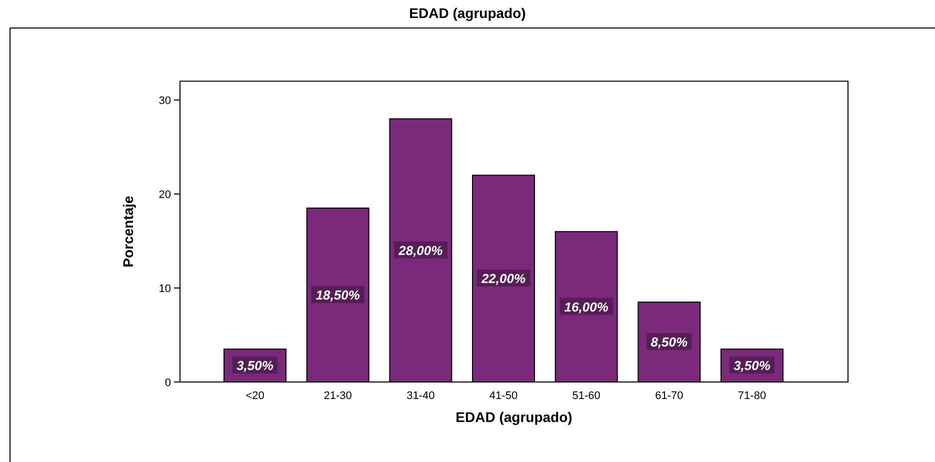  I want to click on data-label: 18,50%, so click(338, 295).